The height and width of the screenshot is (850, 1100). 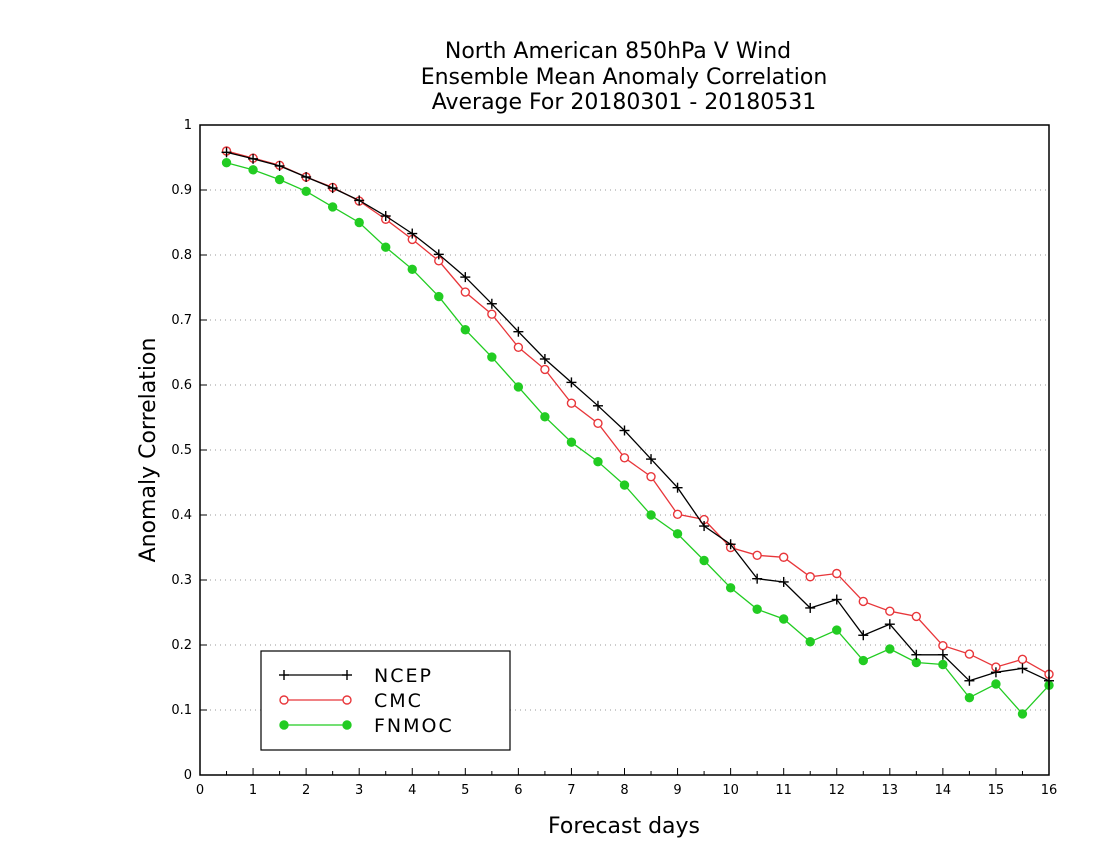 I want to click on x-tick-label: 11, so click(x=783, y=790).